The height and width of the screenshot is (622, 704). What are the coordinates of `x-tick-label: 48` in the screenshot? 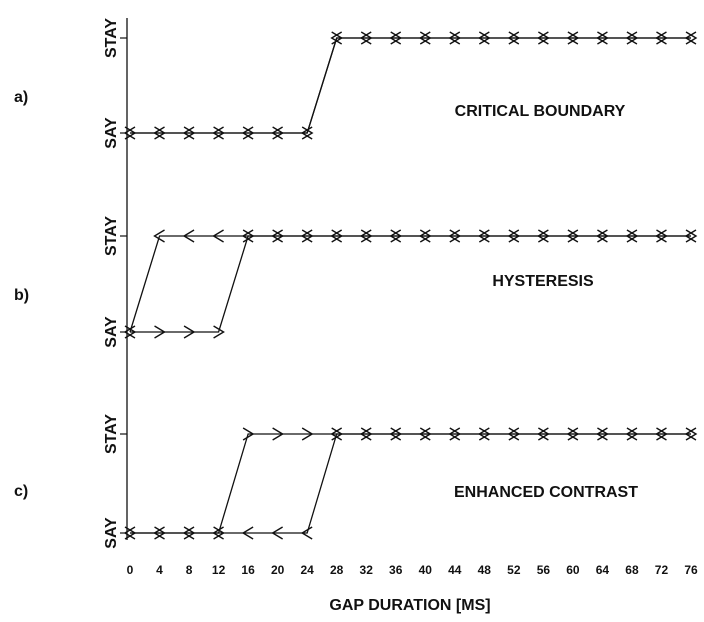 It's located at (485, 570).